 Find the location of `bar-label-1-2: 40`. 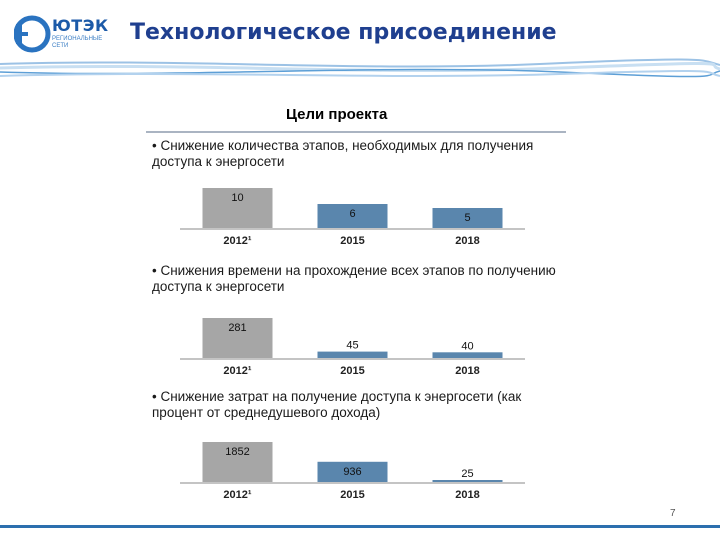

bar-label-1-2: 40 is located at coordinates (467, 346).